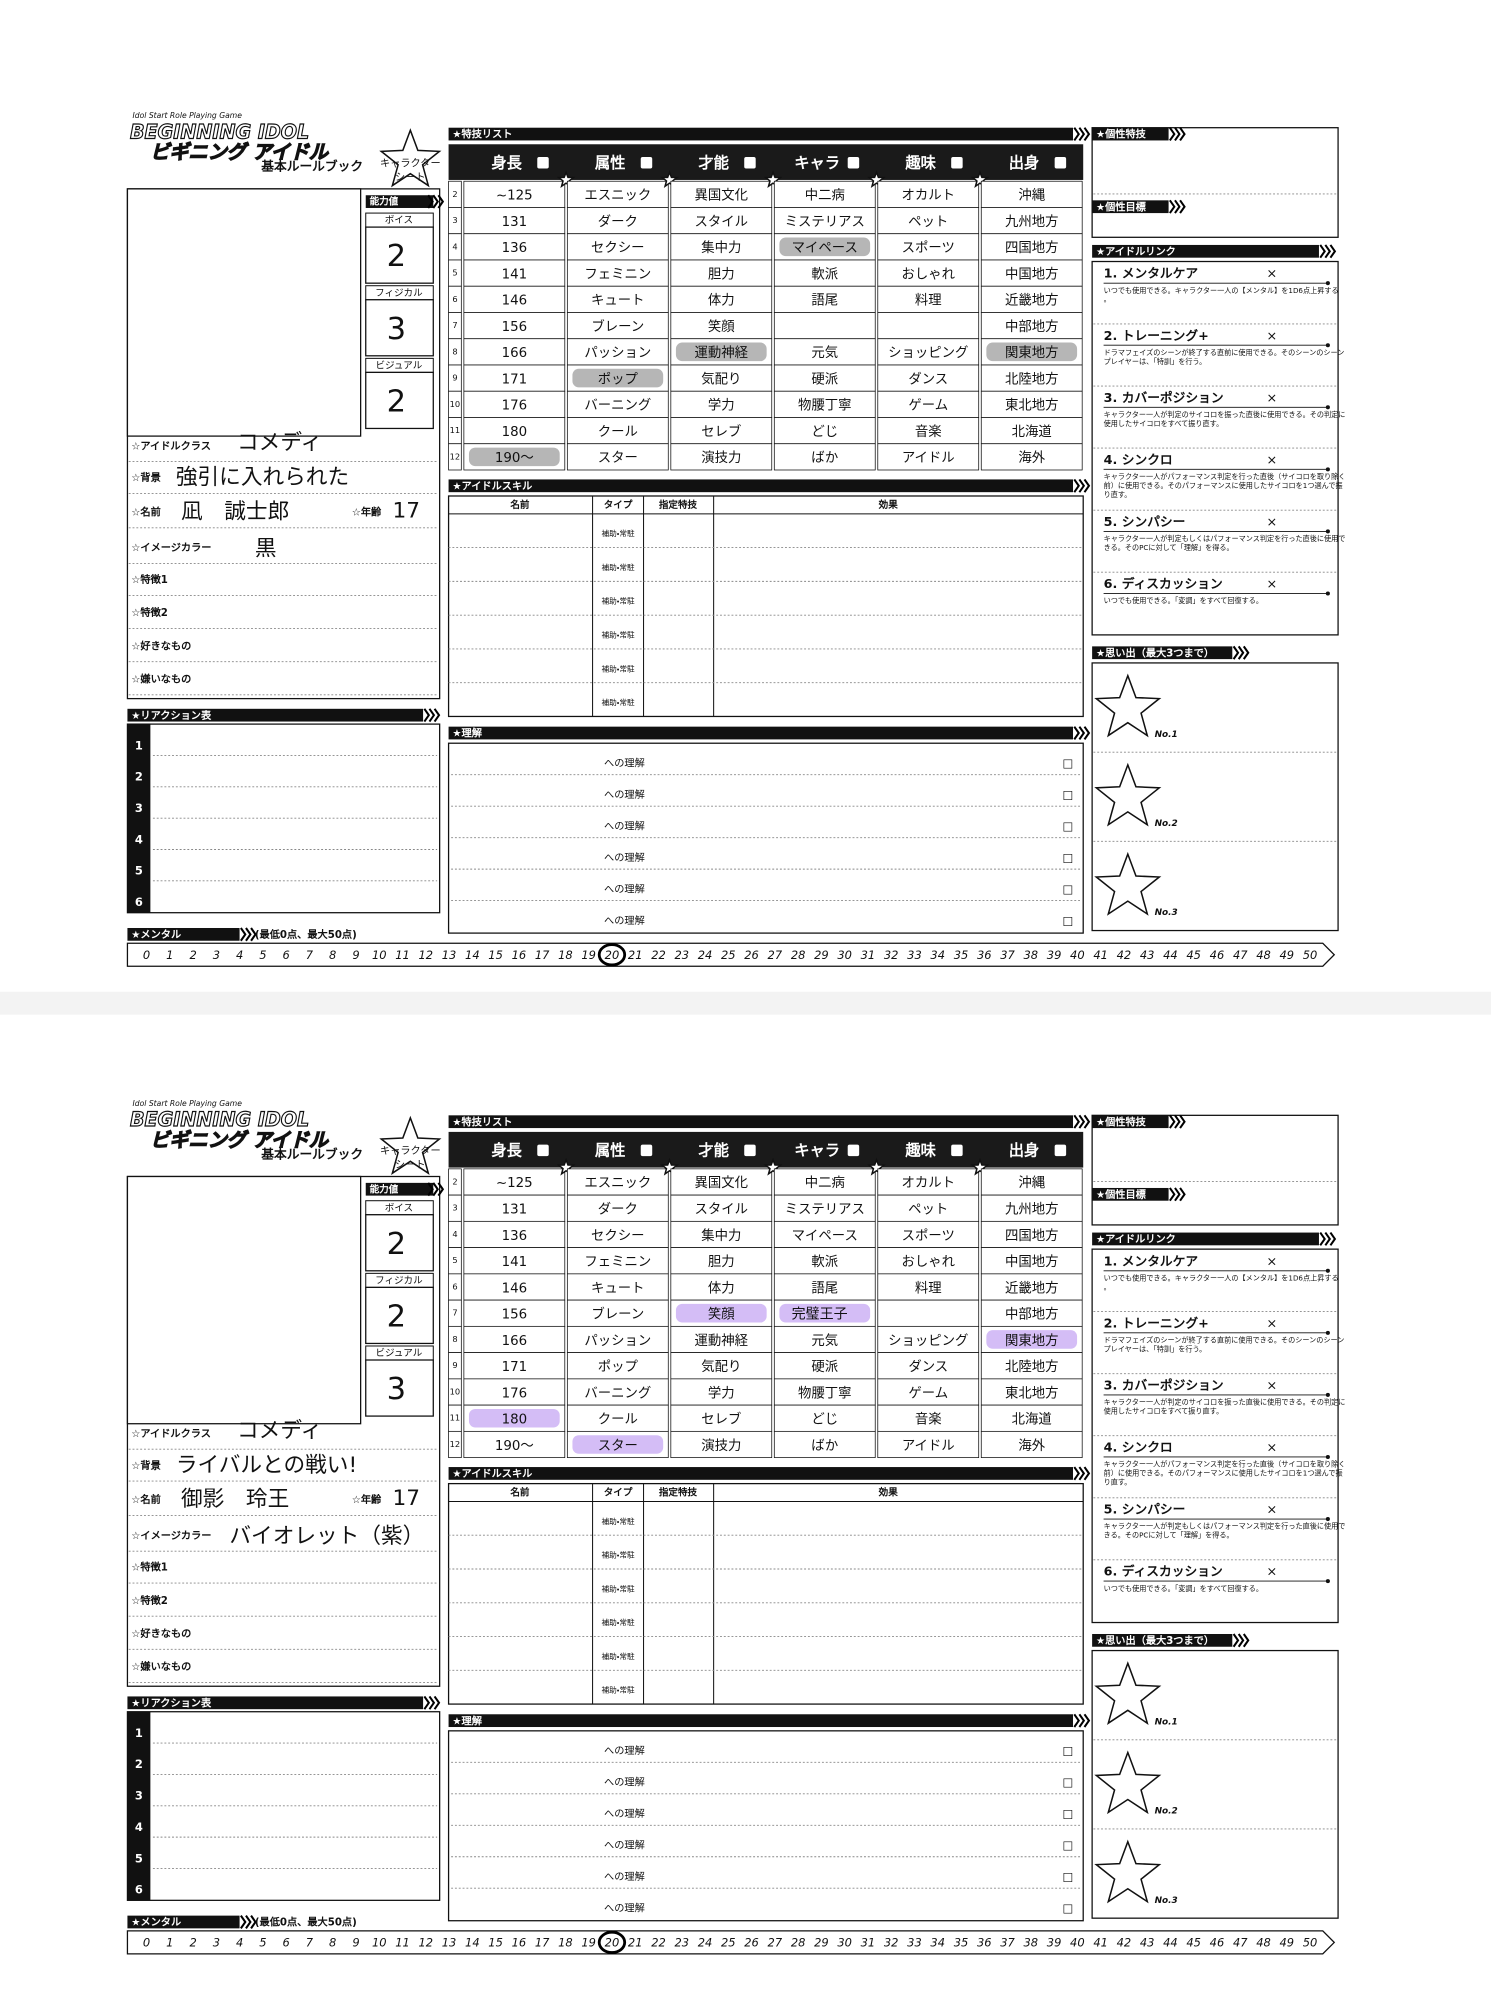 Image resolution: width=1491 pixels, height=2000 pixels. I want to click on idol-skill-header: 名前, so click(519, 1493).